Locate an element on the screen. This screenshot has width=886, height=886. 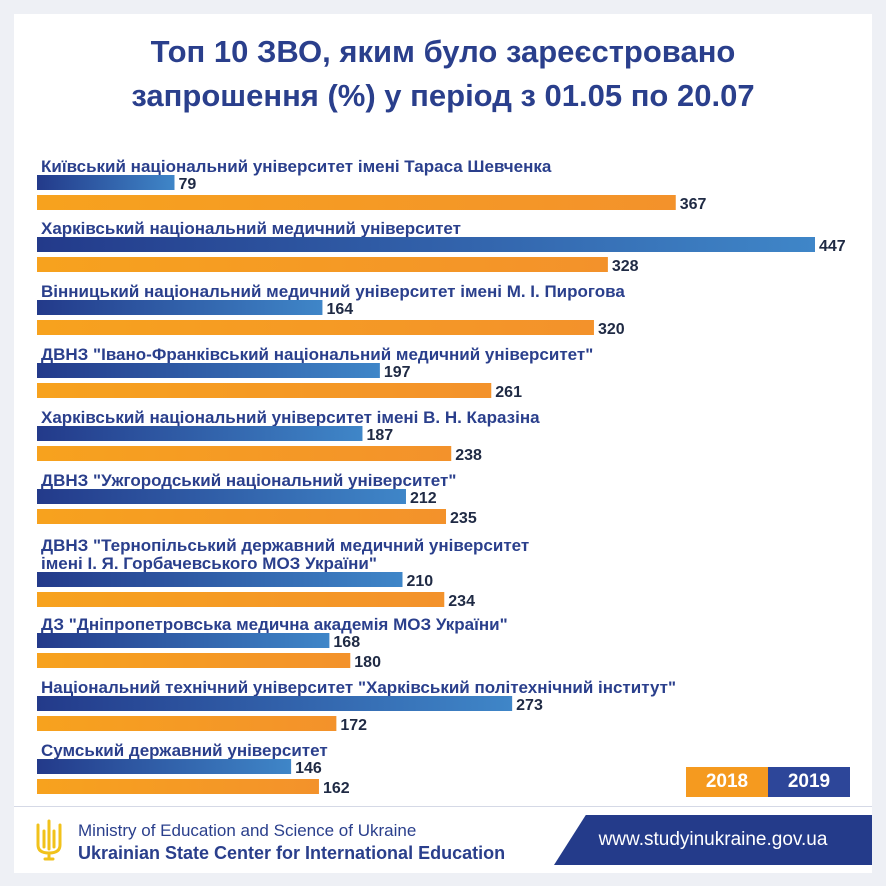
trident-icon is located at coordinates (49, 840).